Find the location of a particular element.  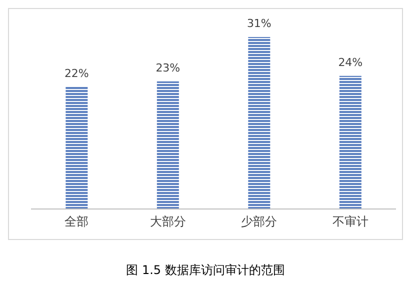

data-label: 24% is located at coordinates (350, 62).